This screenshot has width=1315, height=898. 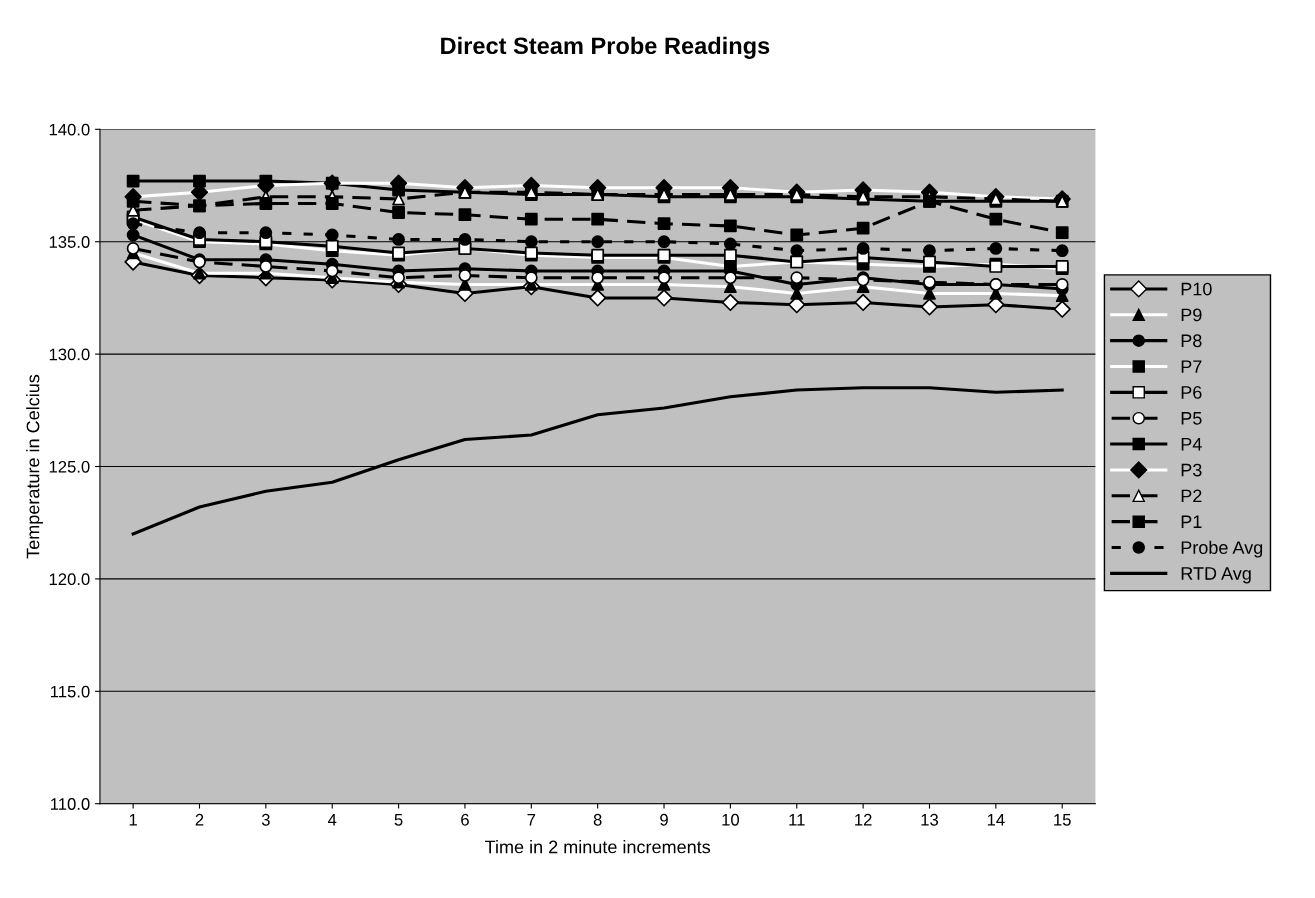 What do you see at coordinates (930, 819) in the screenshot?
I see `x-tick-label: 13` at bounding box center [930, 819].